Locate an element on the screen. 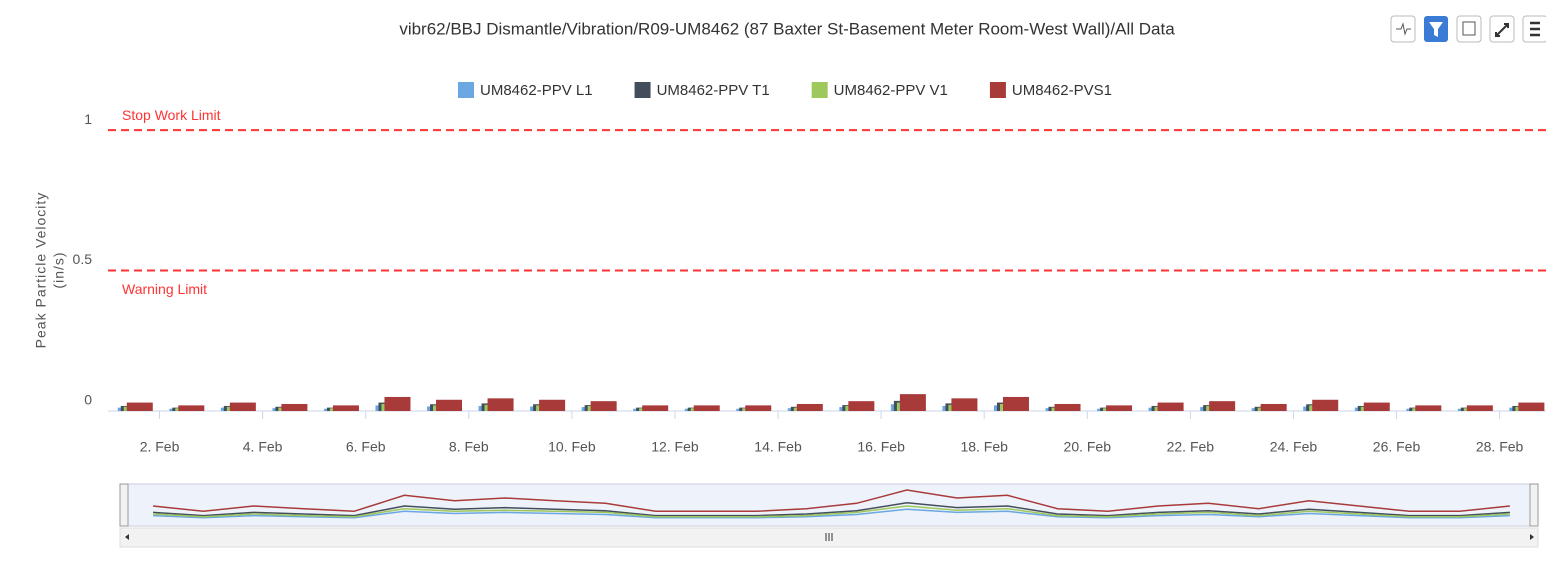  x-tick-label: 18. Feb is located at coordinates (984, 447).